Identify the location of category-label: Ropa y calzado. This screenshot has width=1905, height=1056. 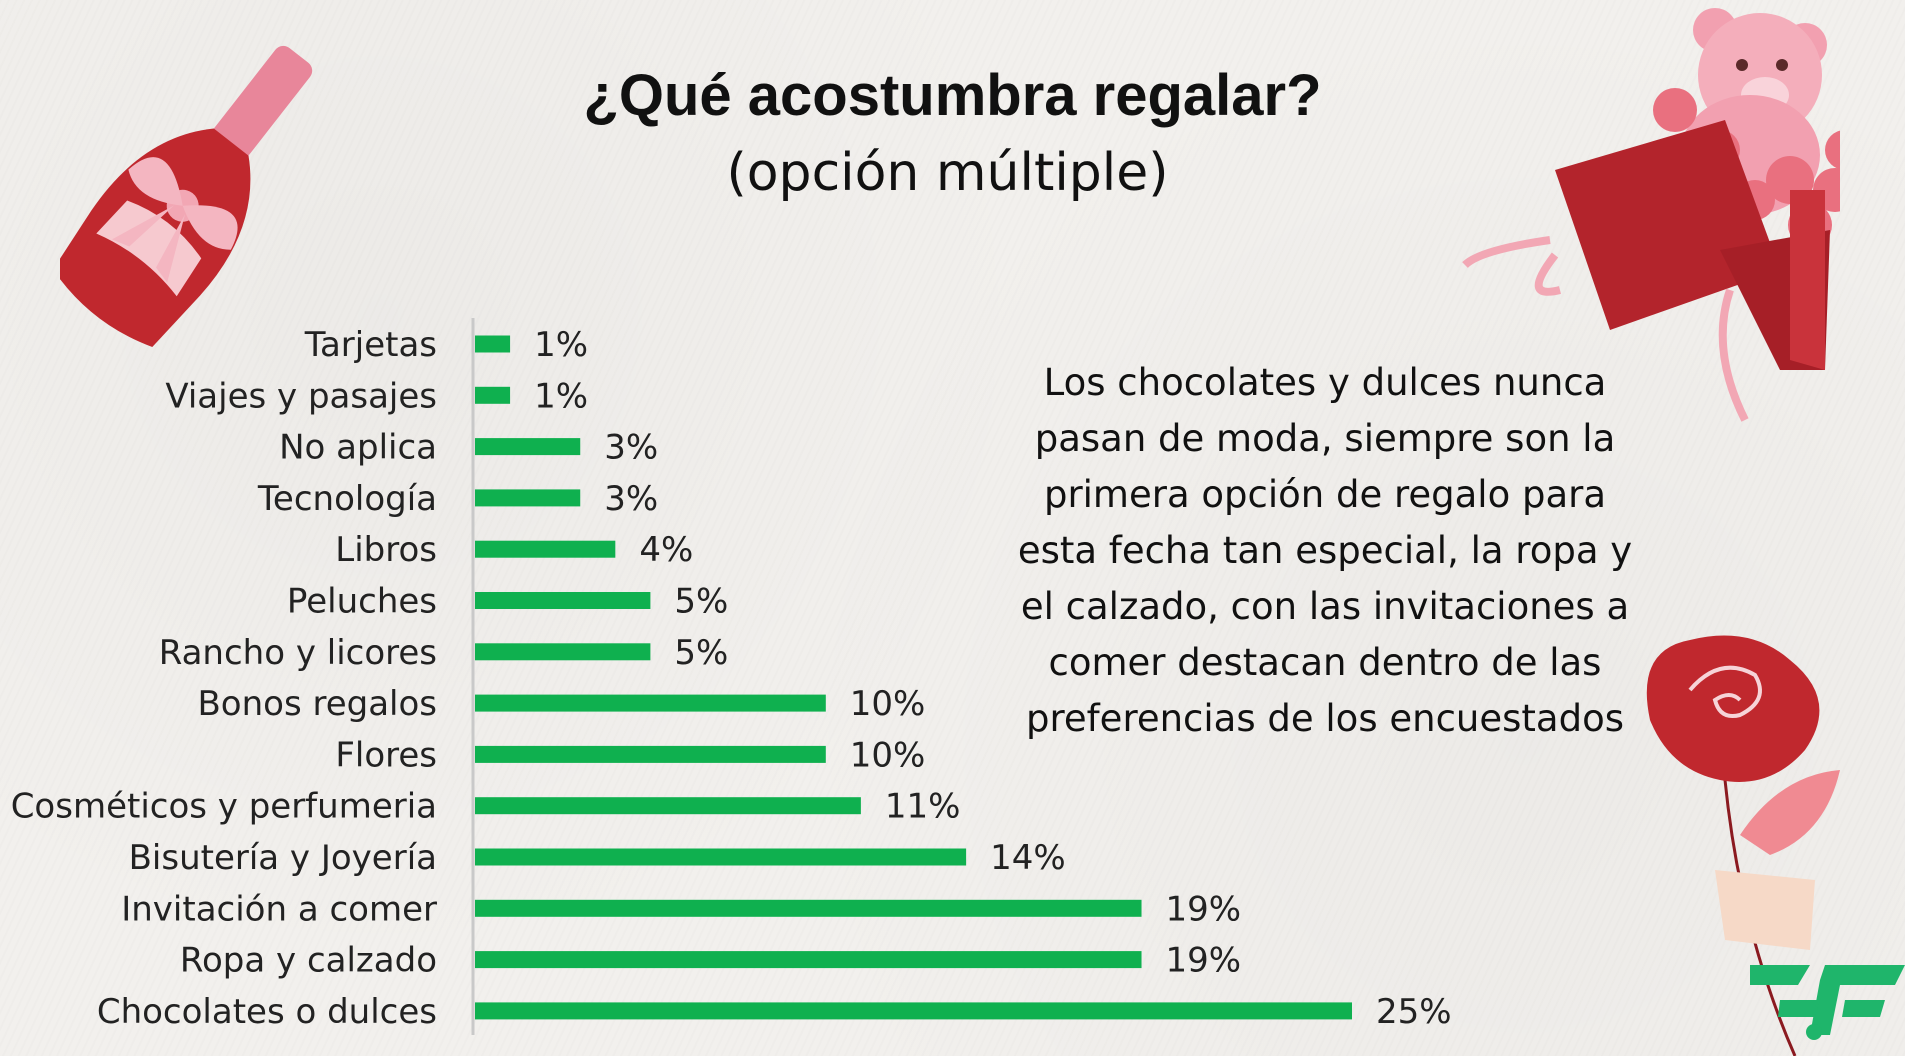
(308, 961).